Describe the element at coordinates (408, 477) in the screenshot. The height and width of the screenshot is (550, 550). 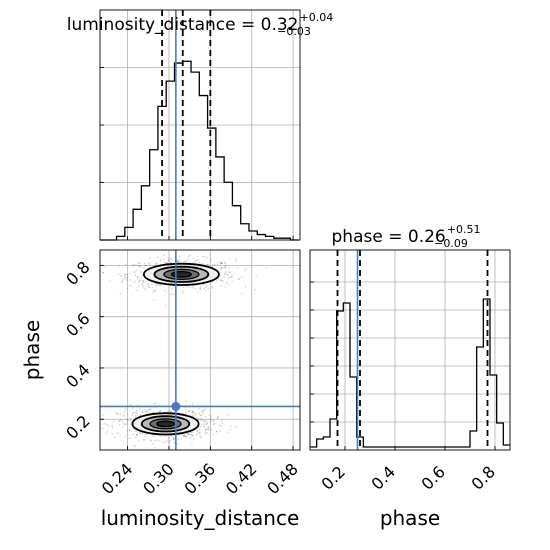
I see `phase-x-tick-labels: 0.2 0.4 0.6 0.8` at that location.